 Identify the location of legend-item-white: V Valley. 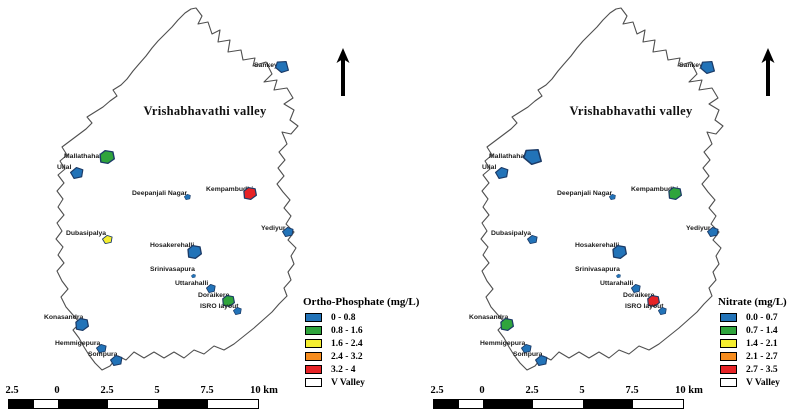
(752, 382).